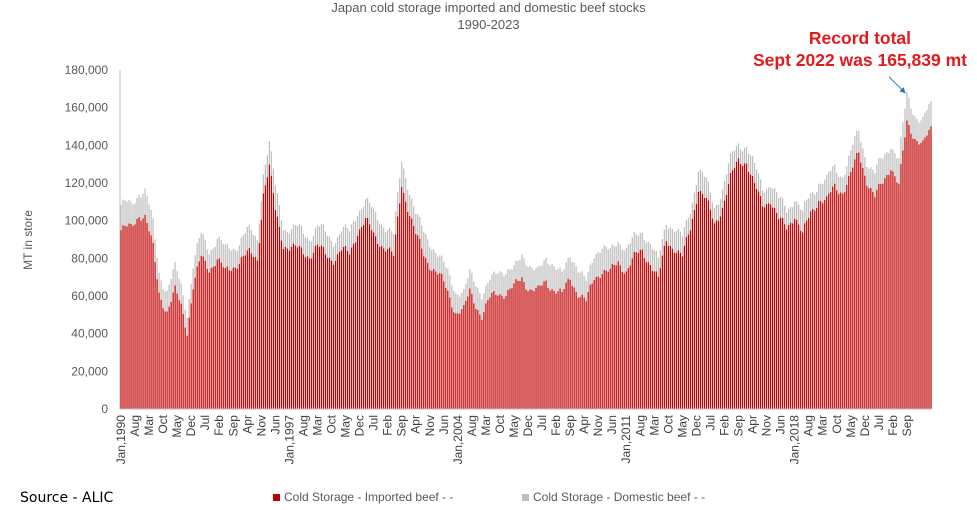 Image resolution: width=977 pixels, height=510 pixels. Describe the element at coordinates (795, 440) in the screenshot. I see `x-tick-label: Jan,2018` at that location.